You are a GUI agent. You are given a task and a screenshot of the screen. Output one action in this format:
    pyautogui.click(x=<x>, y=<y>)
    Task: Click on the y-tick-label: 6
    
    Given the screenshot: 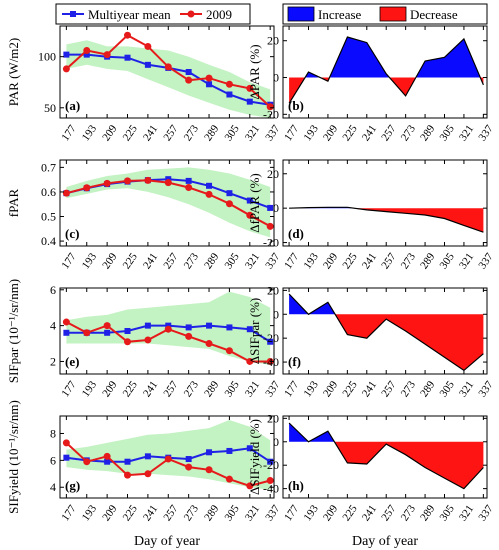 What is the action you would take?
    pyautogui.click(x=53, y=460)
    